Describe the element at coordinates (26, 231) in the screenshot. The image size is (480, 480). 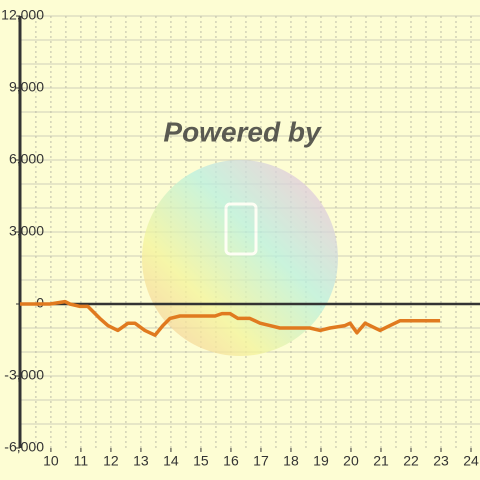
I see `y-tick-label: 3,000` at that location.